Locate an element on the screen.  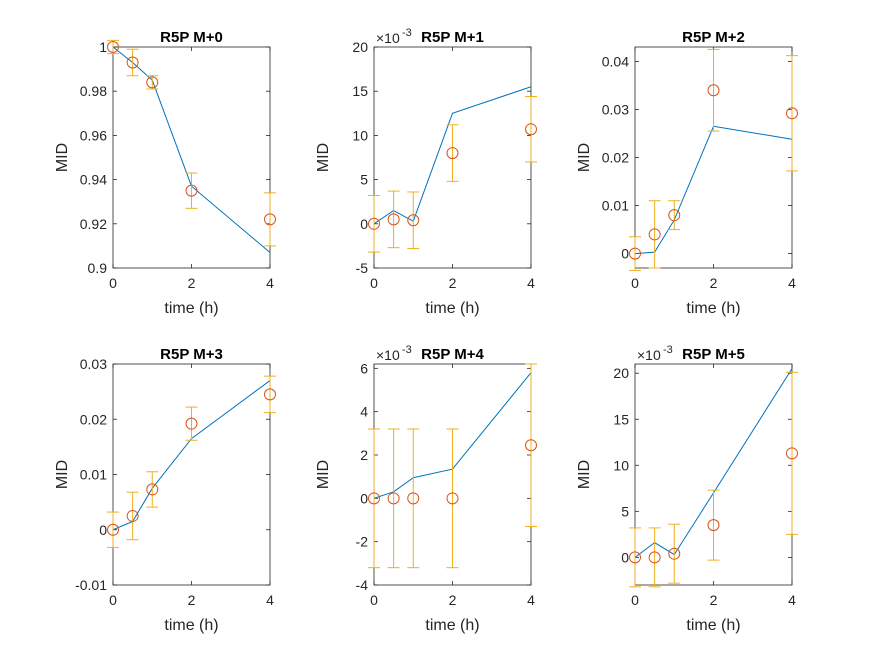
y-tick-label: -5 is located at coordinates (362, 268).